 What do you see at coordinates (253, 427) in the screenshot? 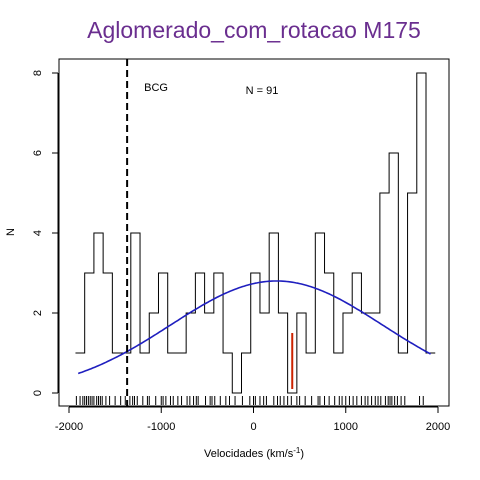
I see `x-tick-label: 0` at bounding box center [253, 427].